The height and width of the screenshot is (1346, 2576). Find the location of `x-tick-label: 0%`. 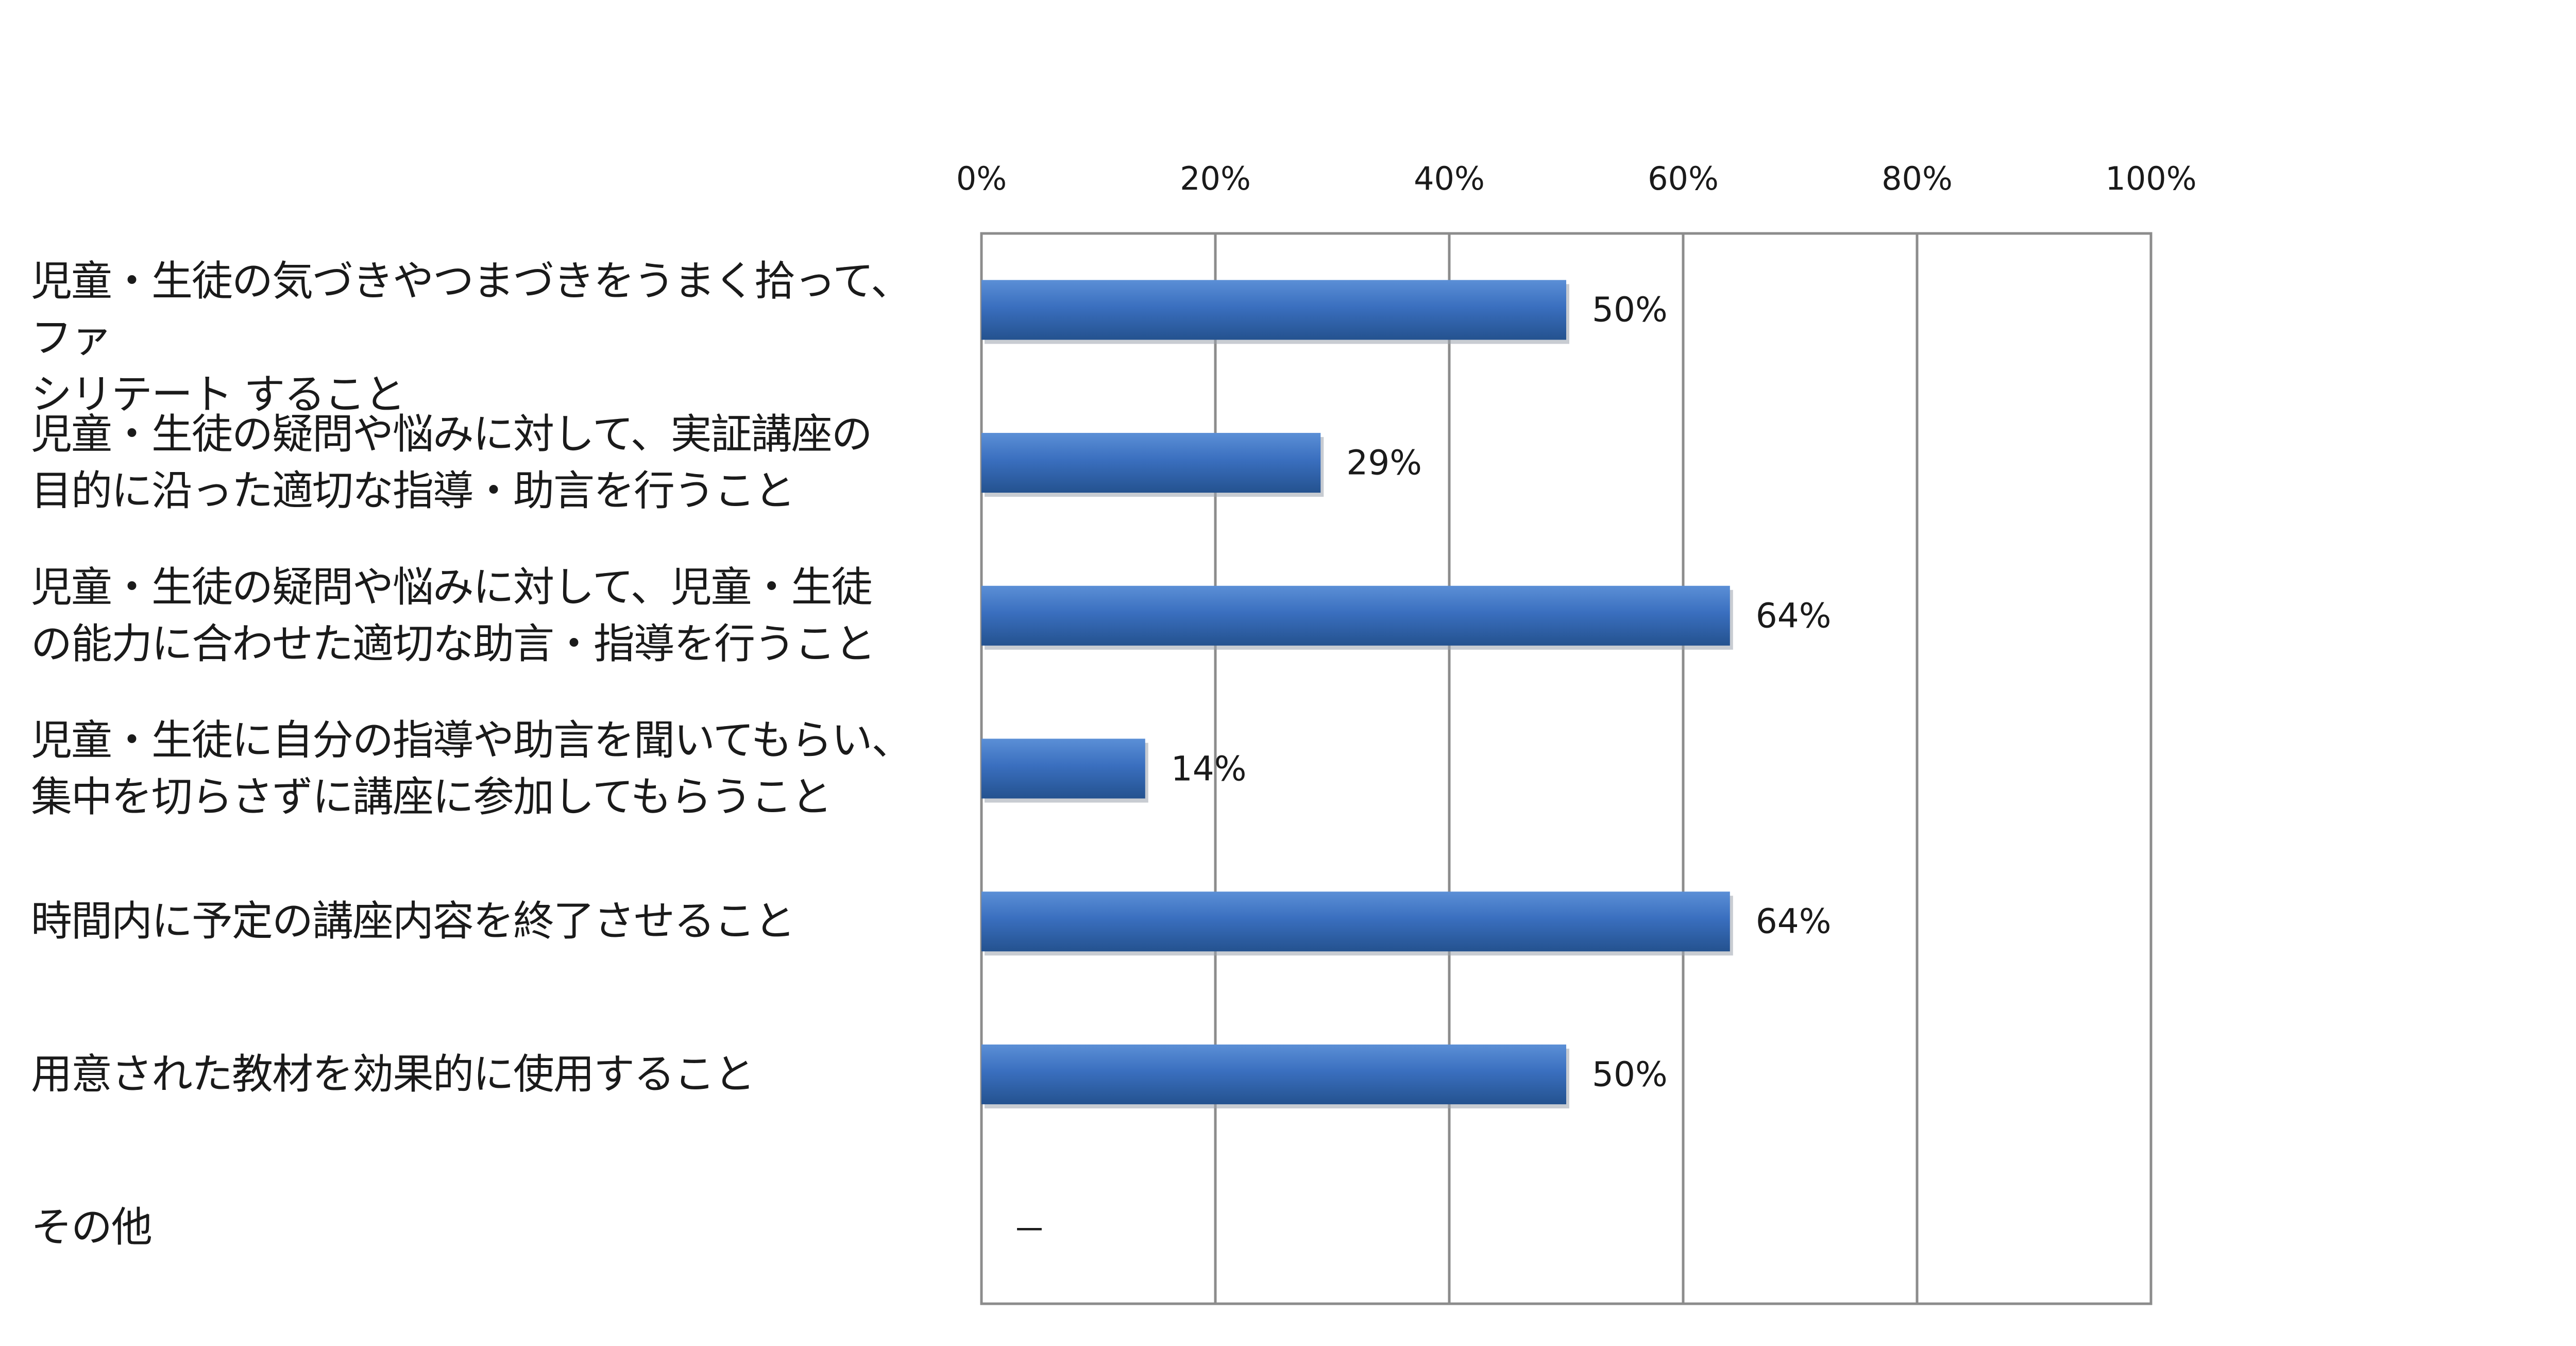

x-tick-label: 0% is located at coordinates (981, 178).